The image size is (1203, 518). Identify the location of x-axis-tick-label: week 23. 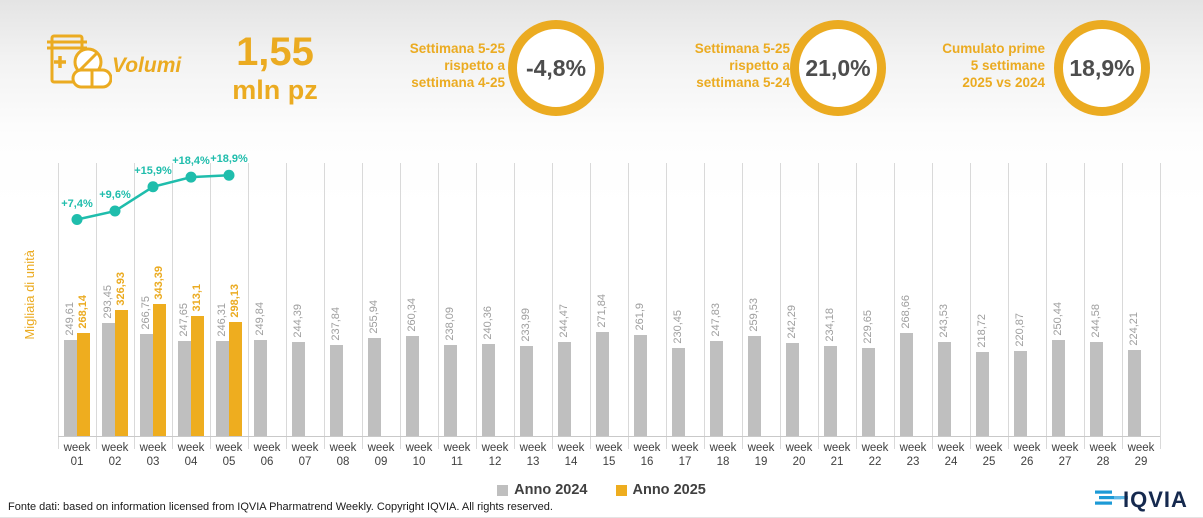
(913, 455).